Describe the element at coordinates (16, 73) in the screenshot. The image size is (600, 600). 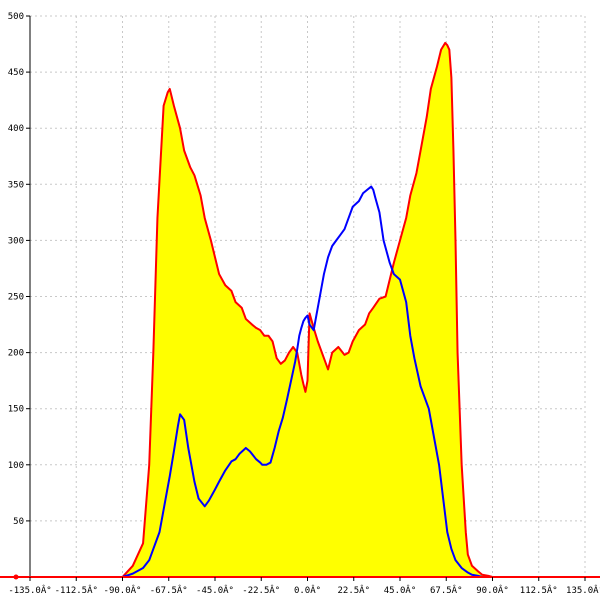
I see `y-tick-label: 450` at that location.